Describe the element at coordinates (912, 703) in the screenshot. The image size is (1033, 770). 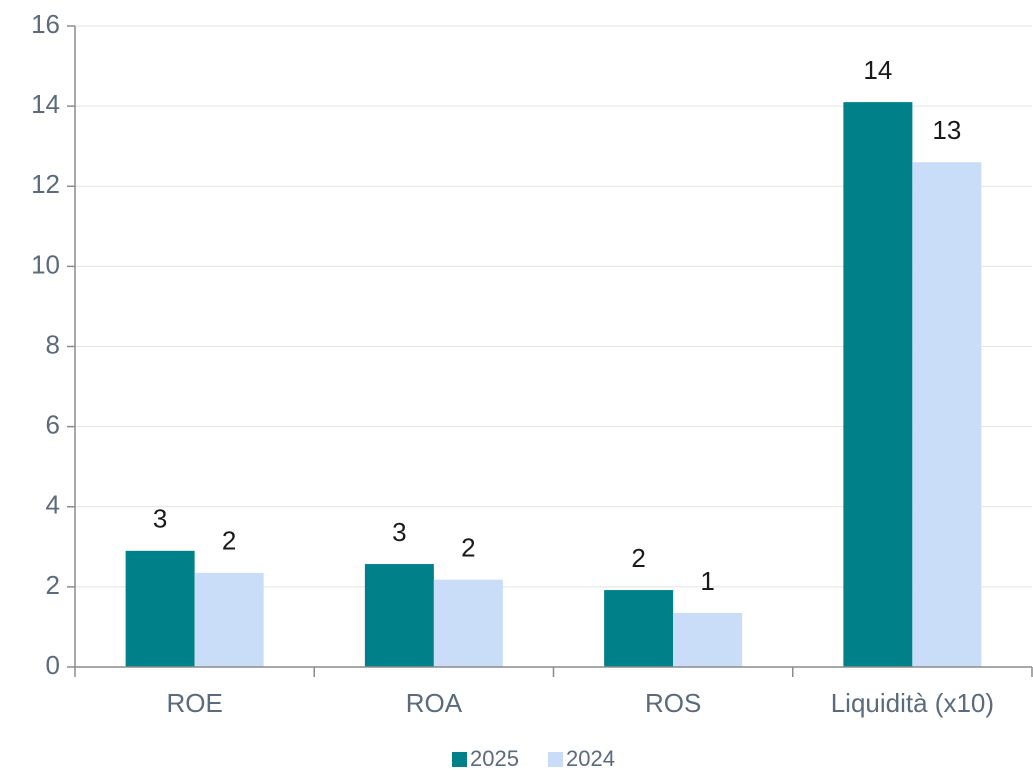
I see `x-tick-label: Liquidità (x10)` at that location.